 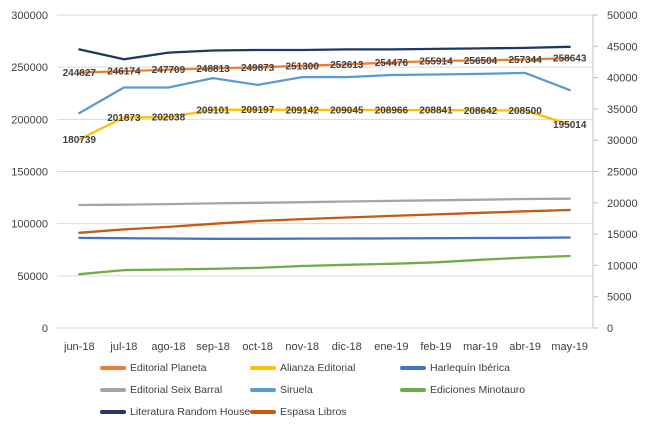 I want to click on x-axis-label: feb-19, so click(x=435, y=347).